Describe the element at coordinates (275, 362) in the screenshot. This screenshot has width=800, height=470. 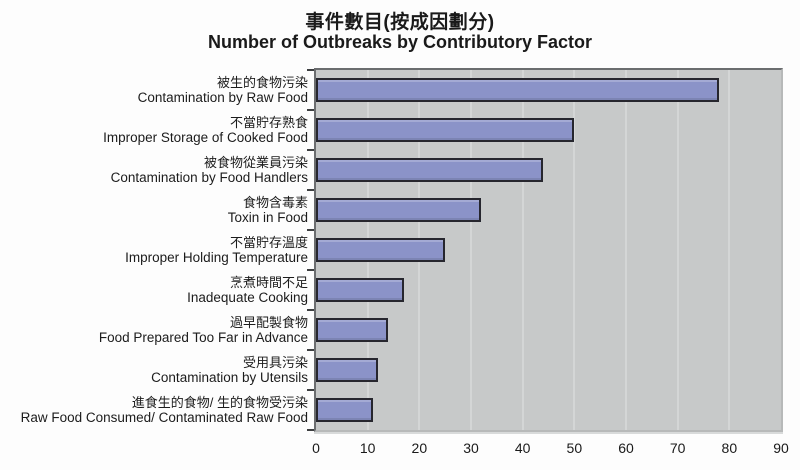
I see `category-label-chinese: 受用具污染` at that location.